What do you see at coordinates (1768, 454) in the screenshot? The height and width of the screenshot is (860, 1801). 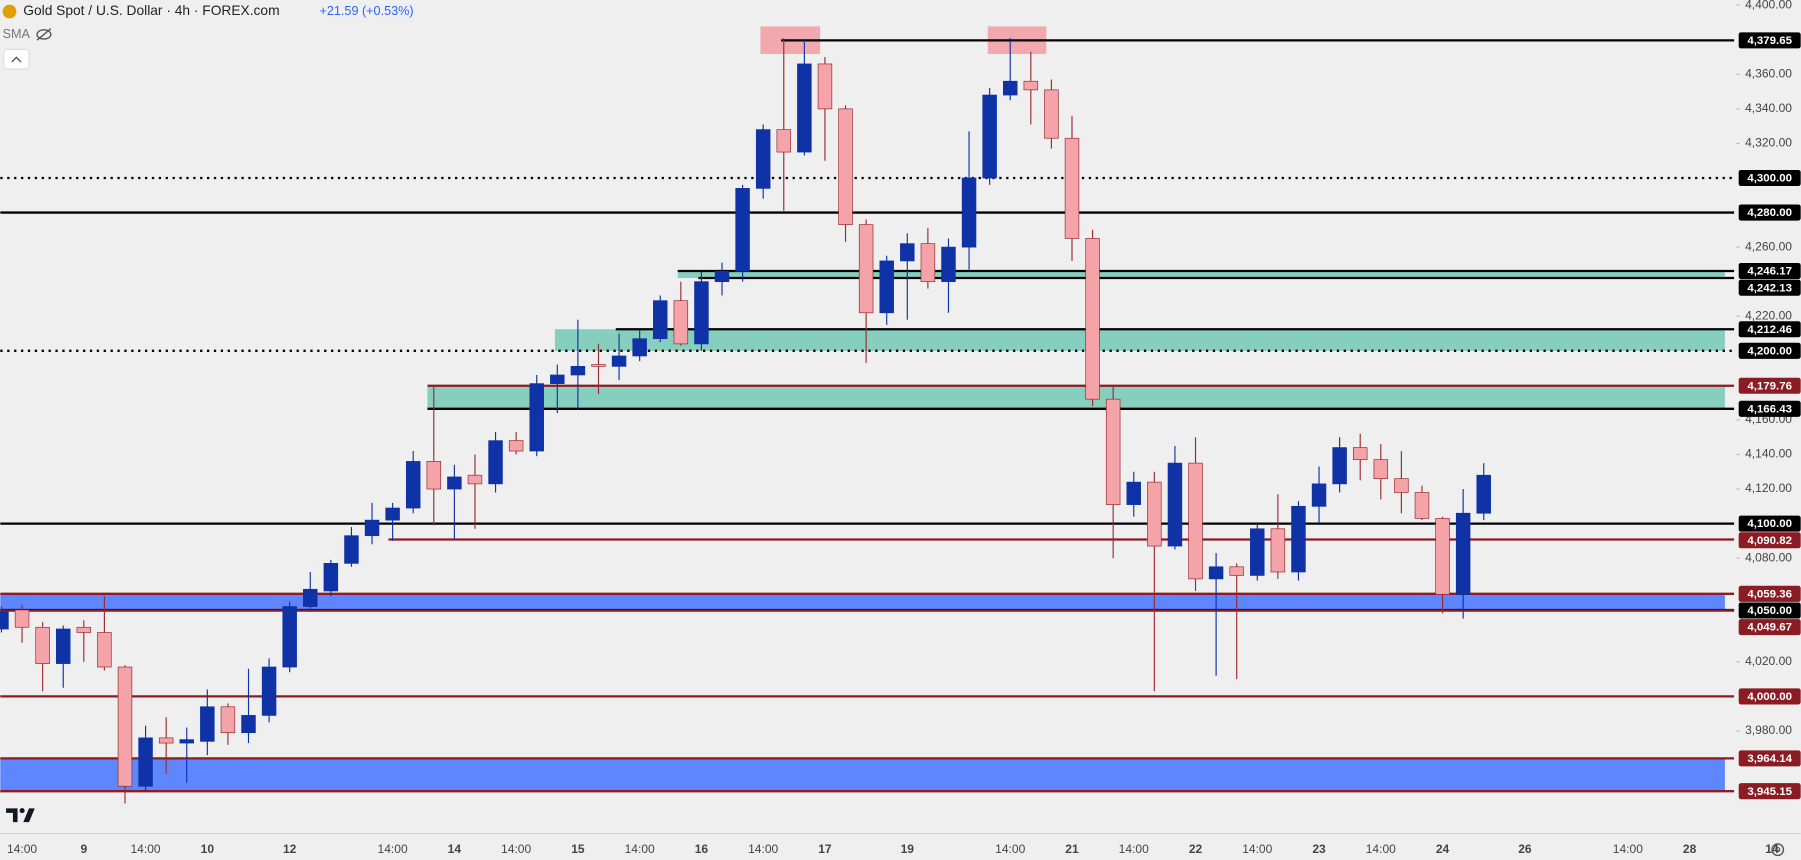 I see `y-tick-label: 4,140.00` at bounding box center [1768, 454].